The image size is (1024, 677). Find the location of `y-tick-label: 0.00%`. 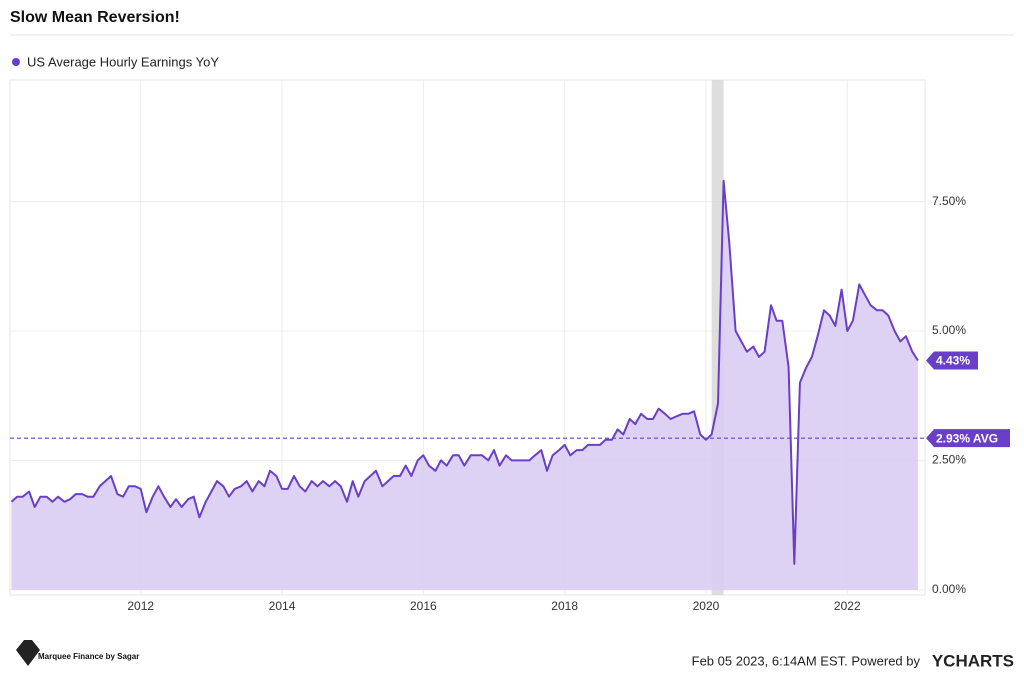

y-tick-label: 0.00% is located at coordinates (949, 589).